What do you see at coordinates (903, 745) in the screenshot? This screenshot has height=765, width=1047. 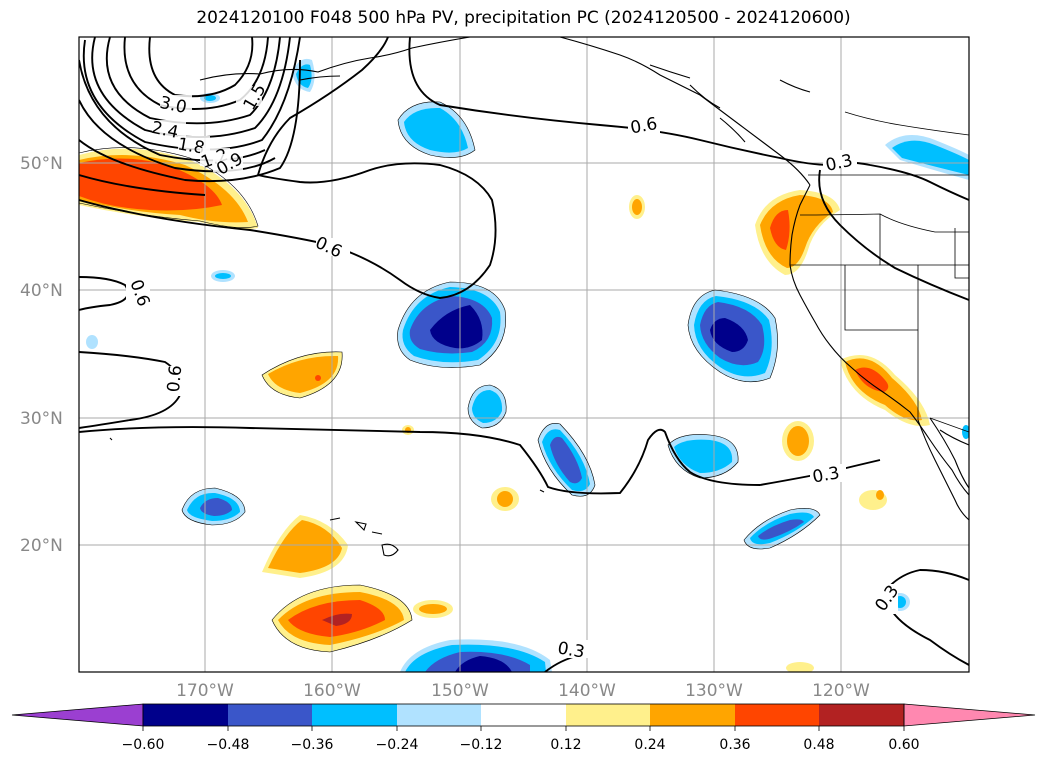 I see `colorbar-tick-label: 0.60` at bounding box center [903, 745].